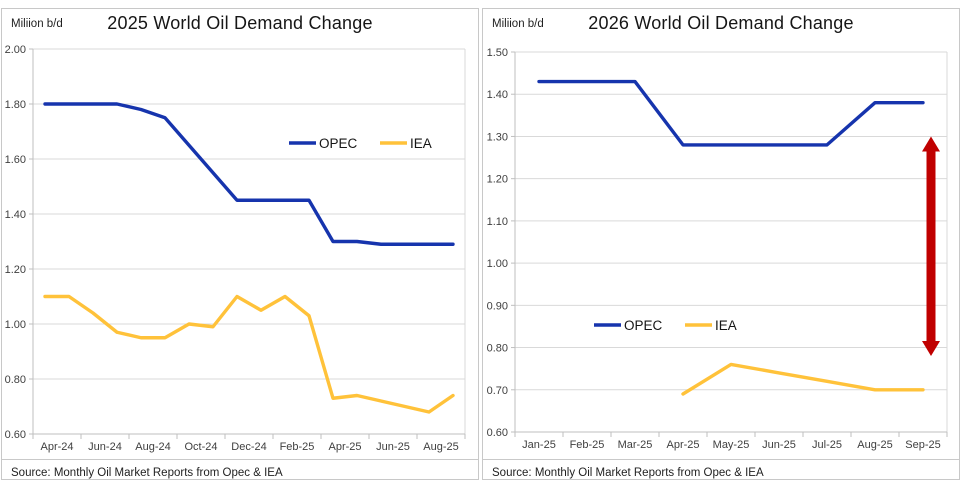  I want to click on y-tick-label: 1.50, so click(497, 53).